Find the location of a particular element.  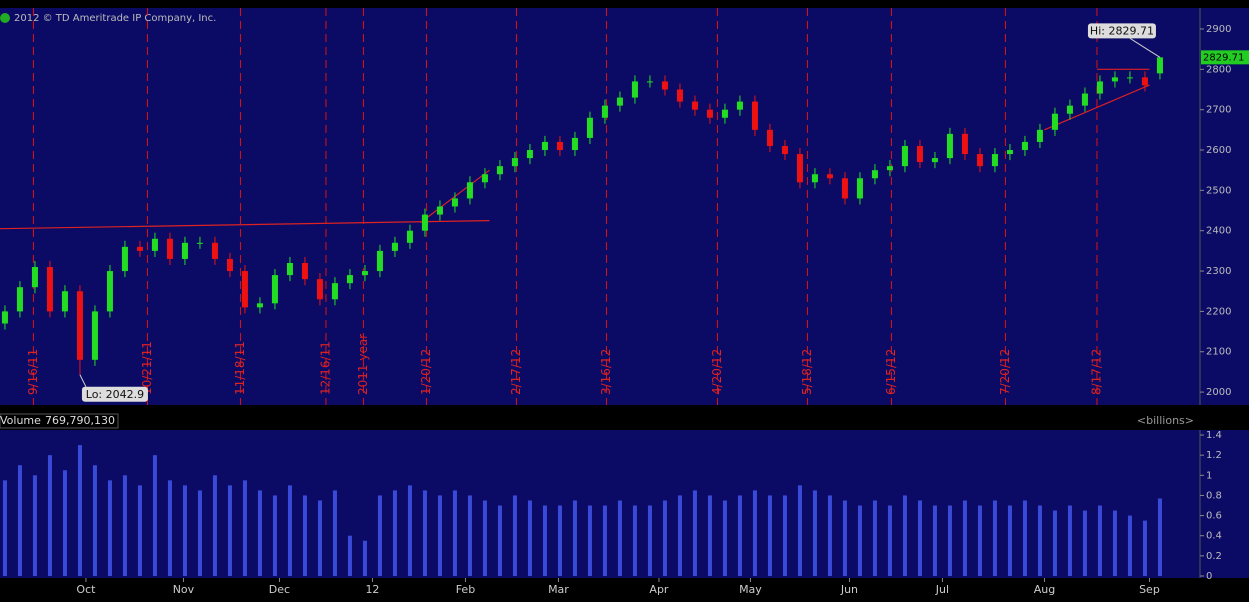

price-axis-area is located at coordinates (1224, 206).